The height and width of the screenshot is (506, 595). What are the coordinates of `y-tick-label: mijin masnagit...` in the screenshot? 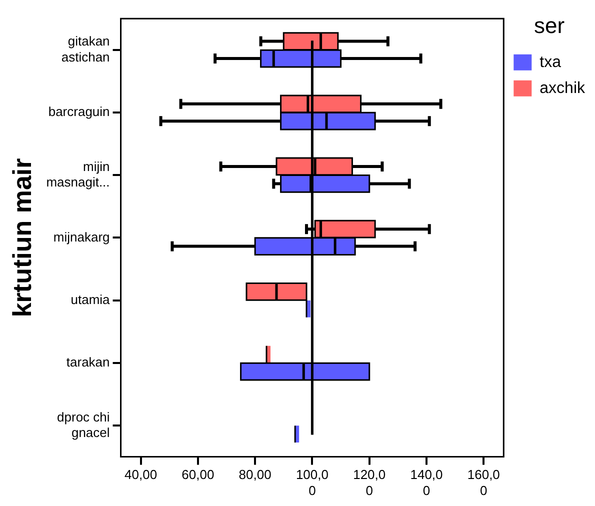 It's located at (78, 174).